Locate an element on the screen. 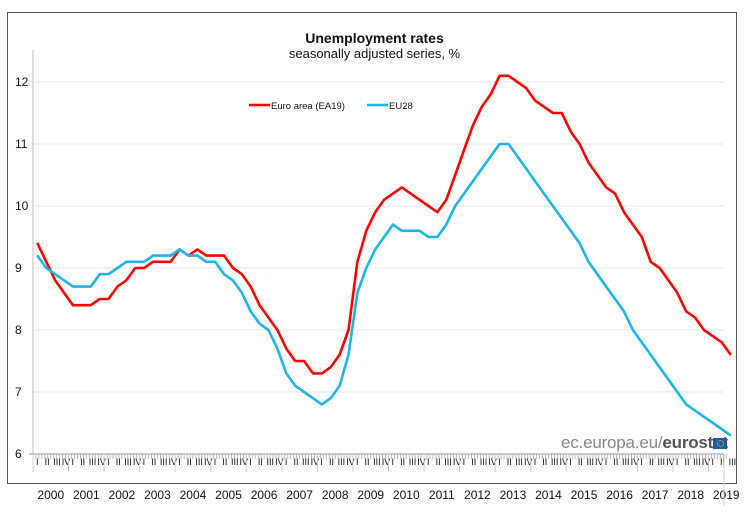 The width and height of the screenshot is (749, 529). y-tick-label: 9 is located at coordinates (18, 268).